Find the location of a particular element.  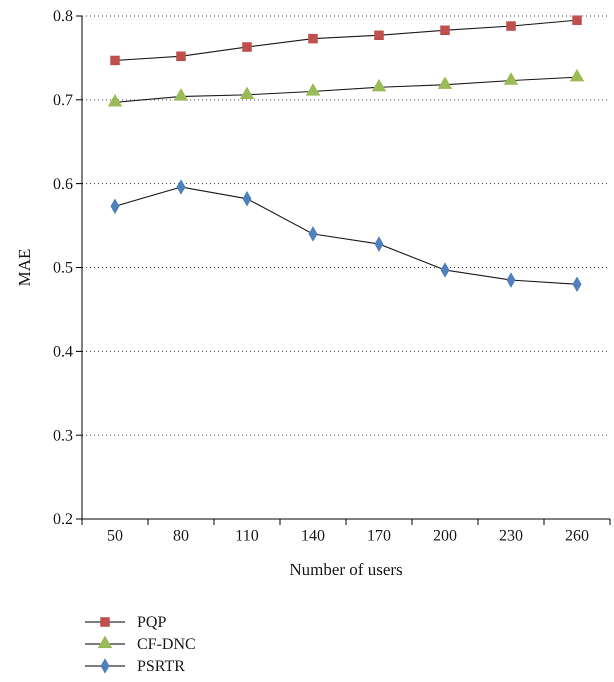

y-tick-label: 0.2 is located at coordinates (63, 519).